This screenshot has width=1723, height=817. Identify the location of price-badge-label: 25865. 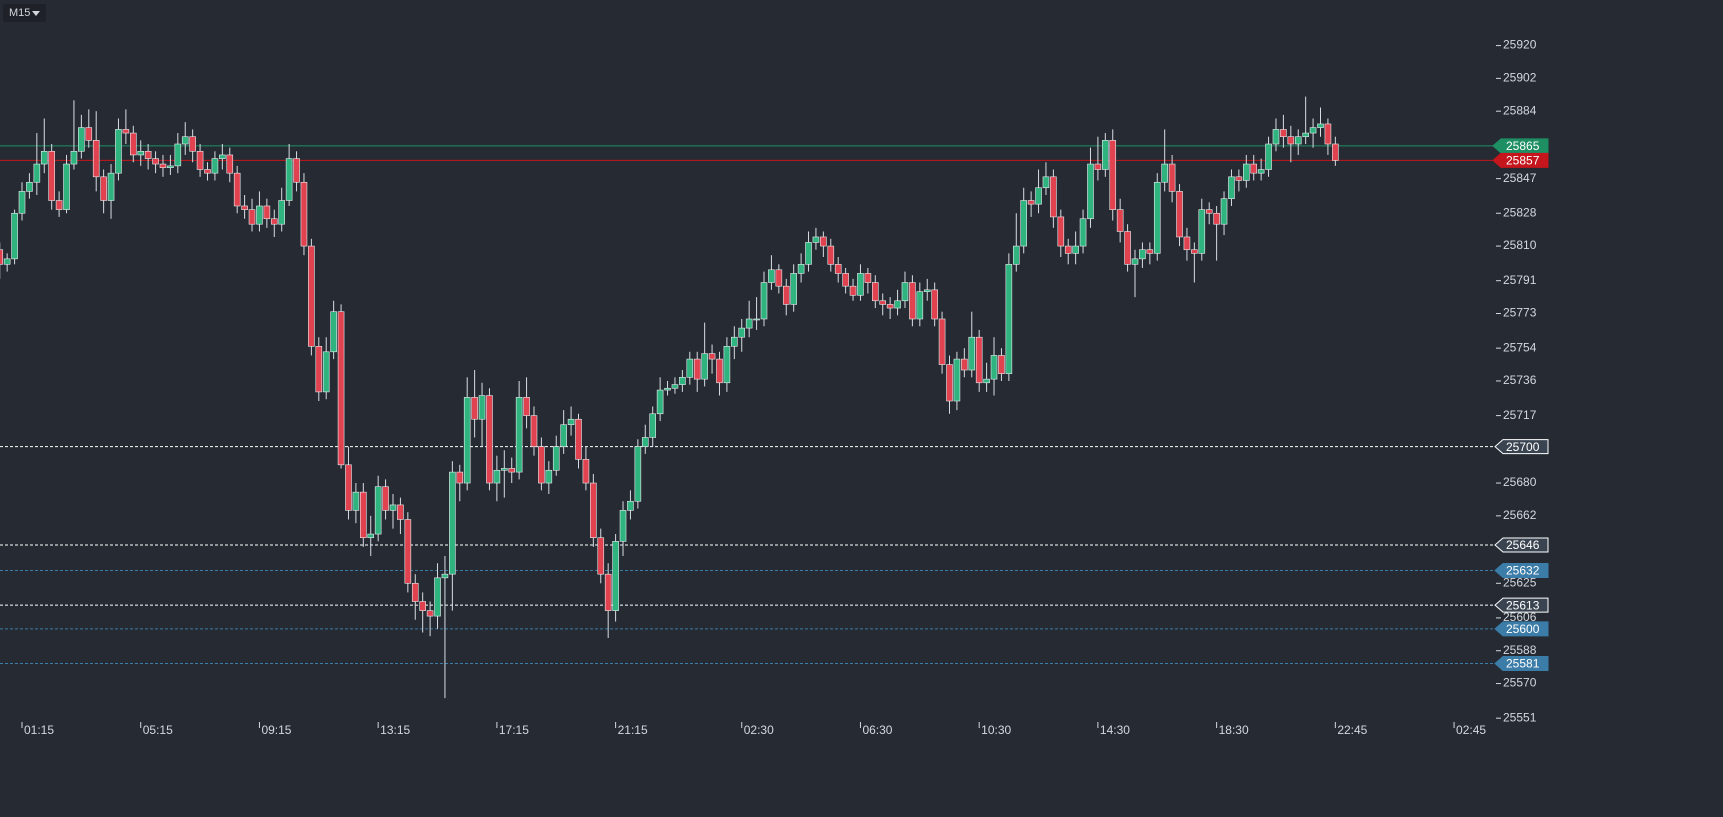
(1523, 146).